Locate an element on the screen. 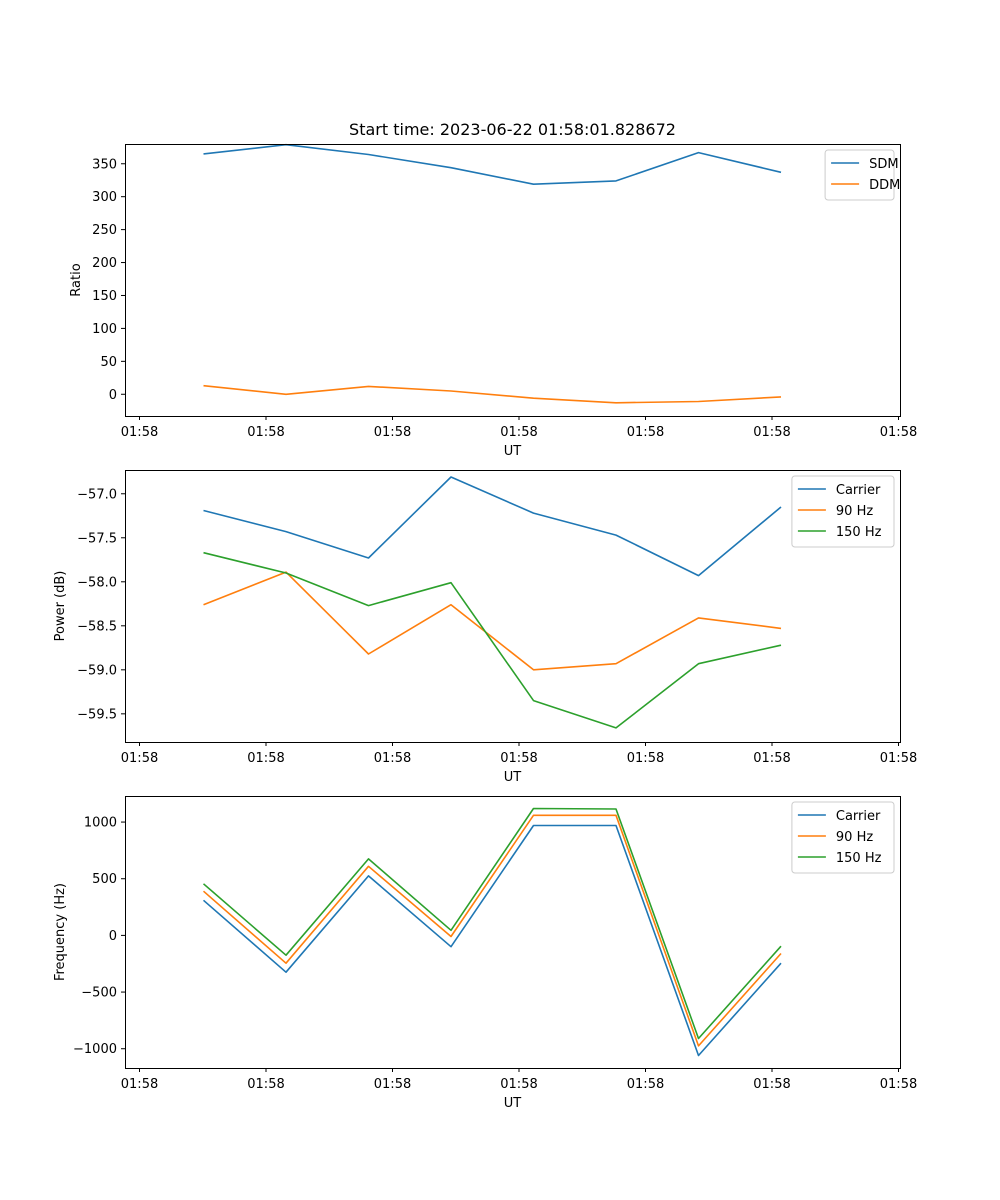 The height and width of the screenshot is (1200, 1000). y-tick-label: 150 is located at coordinates (104, 296).